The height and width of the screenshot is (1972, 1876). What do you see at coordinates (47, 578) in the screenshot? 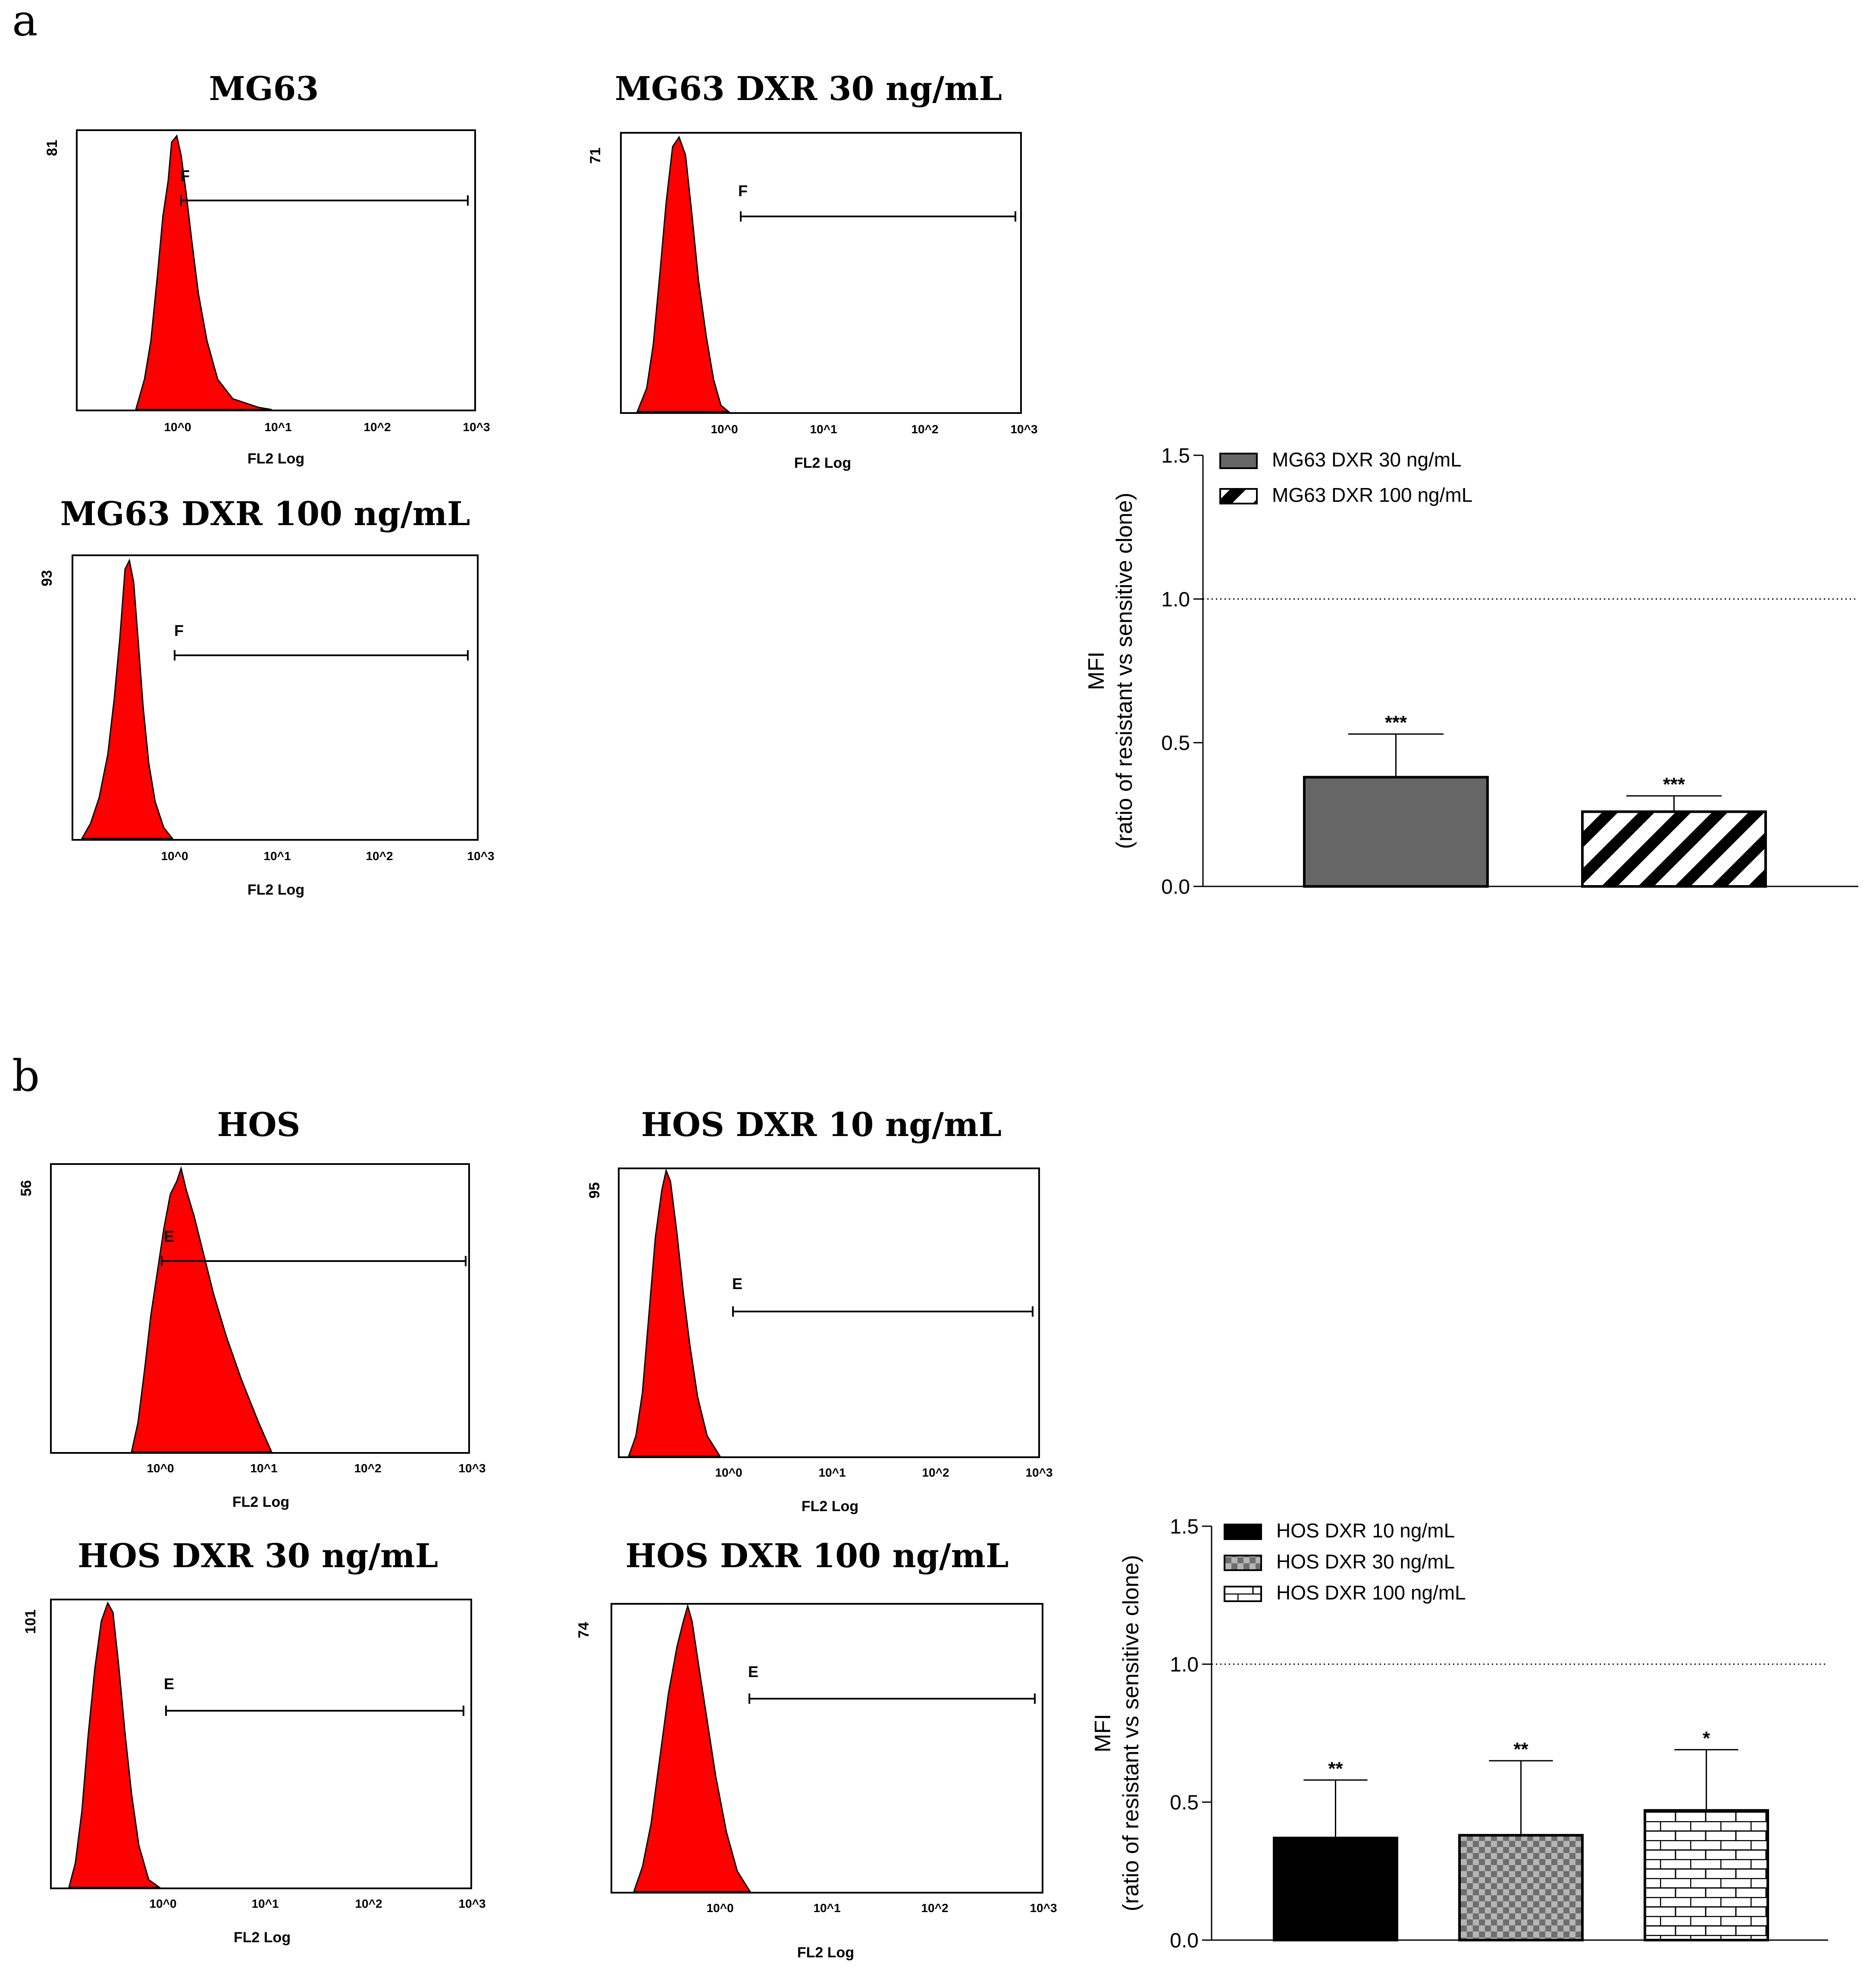
I see `y-max-label: 93` at bounding box center [47, 578].